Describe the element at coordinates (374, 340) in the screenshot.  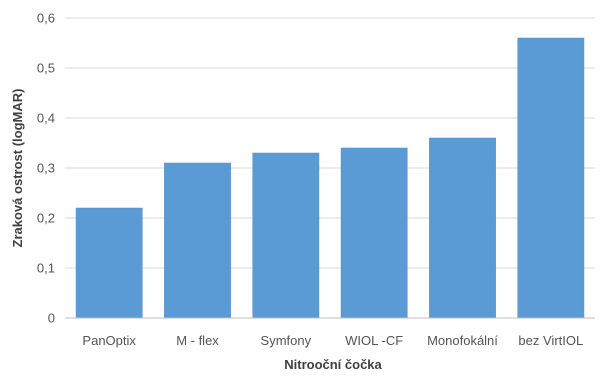
I see `x-tick-label: WIOL -CF` at that location.